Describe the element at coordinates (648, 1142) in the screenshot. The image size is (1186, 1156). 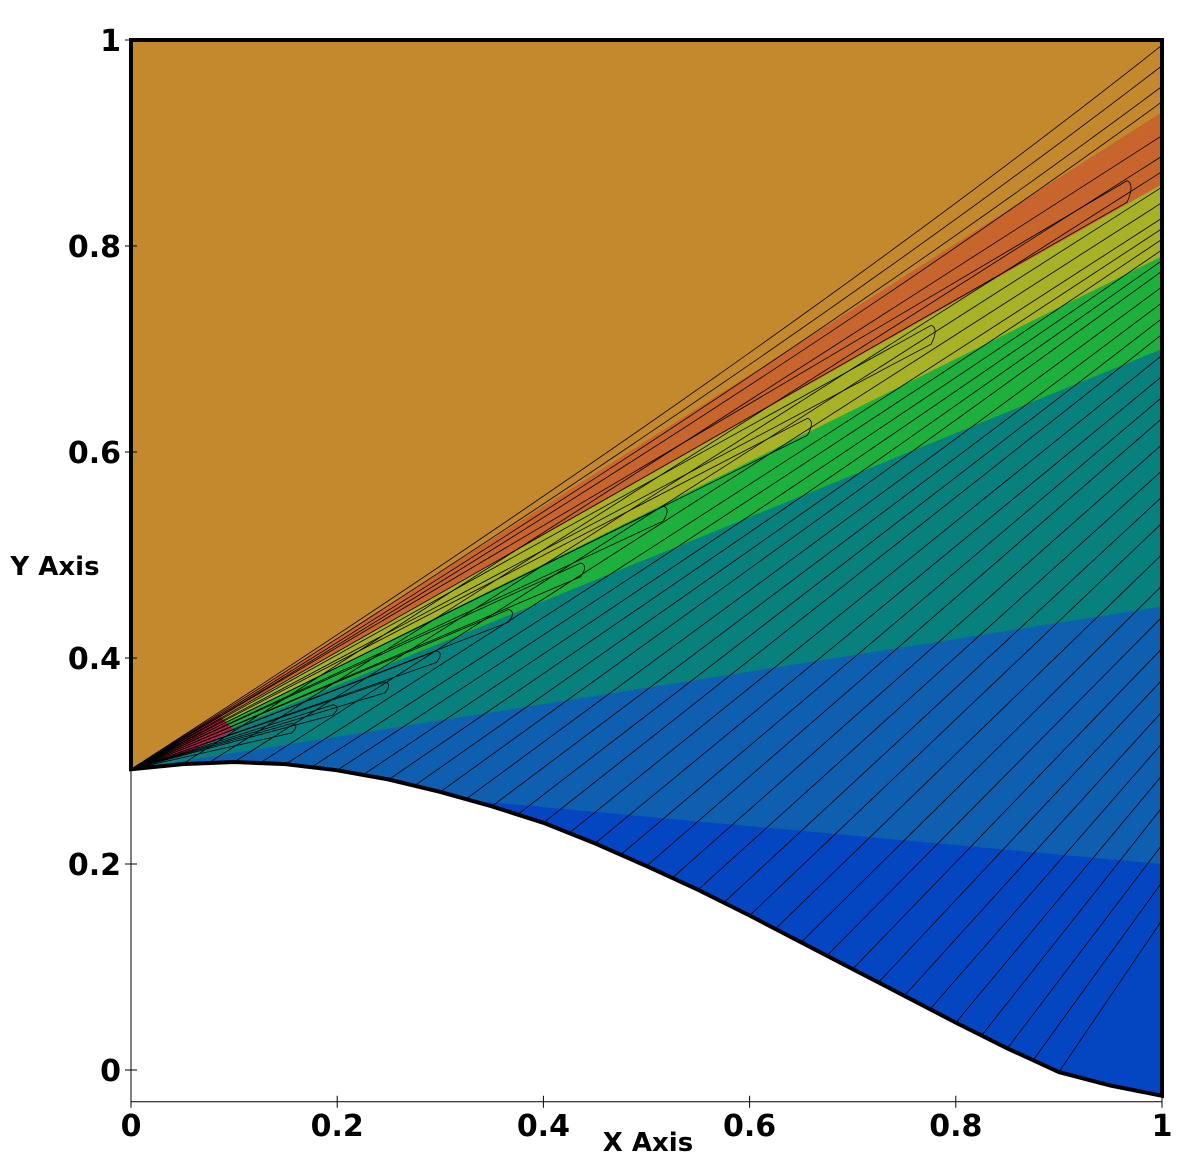
I see `x-axis-title: X Axis` at that location.